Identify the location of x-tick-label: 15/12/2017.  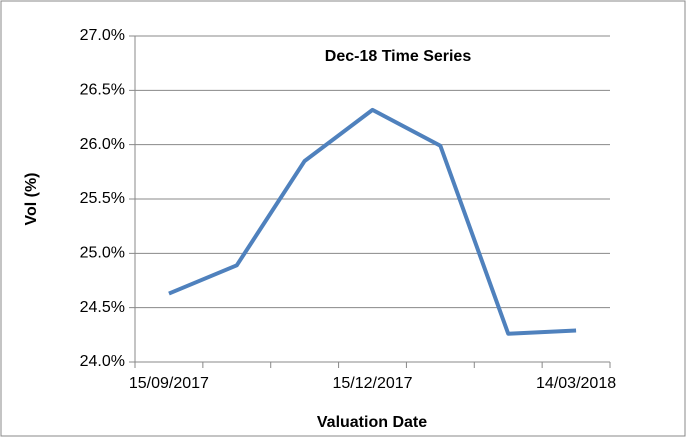
(372, 383).